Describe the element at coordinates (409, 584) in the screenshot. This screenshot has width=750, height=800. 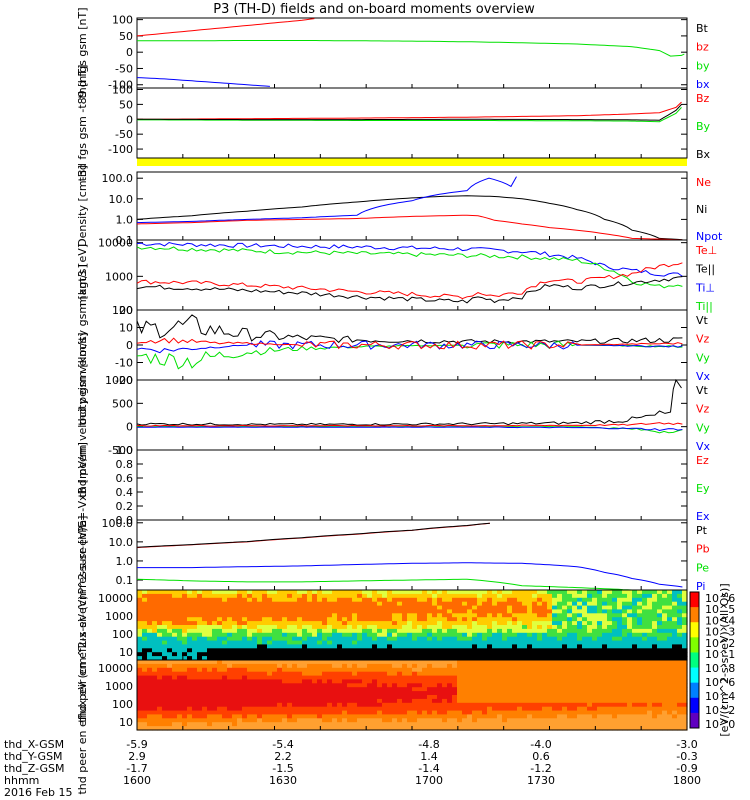
I see `series-Pe` at that location.